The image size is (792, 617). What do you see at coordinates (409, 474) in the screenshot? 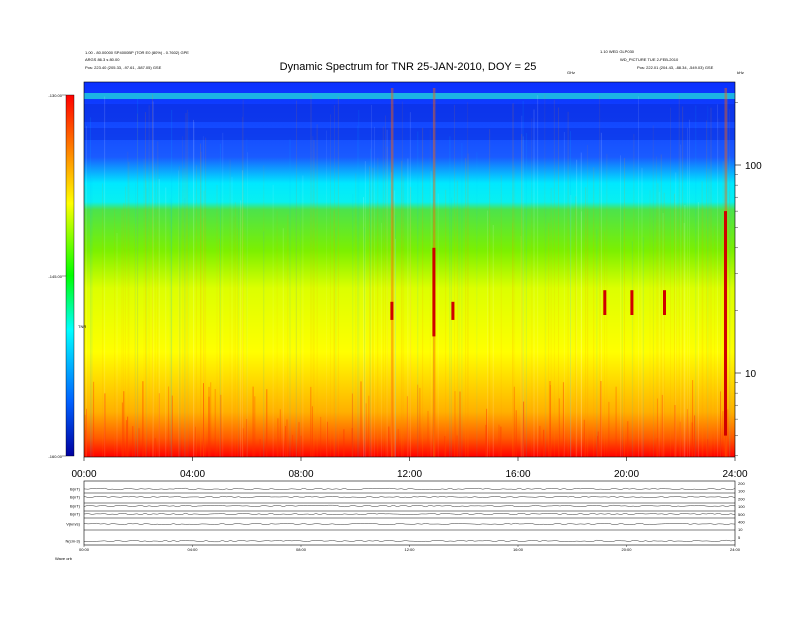
I see `x-tick-label: 12:00` at bounding box center [409, 474].